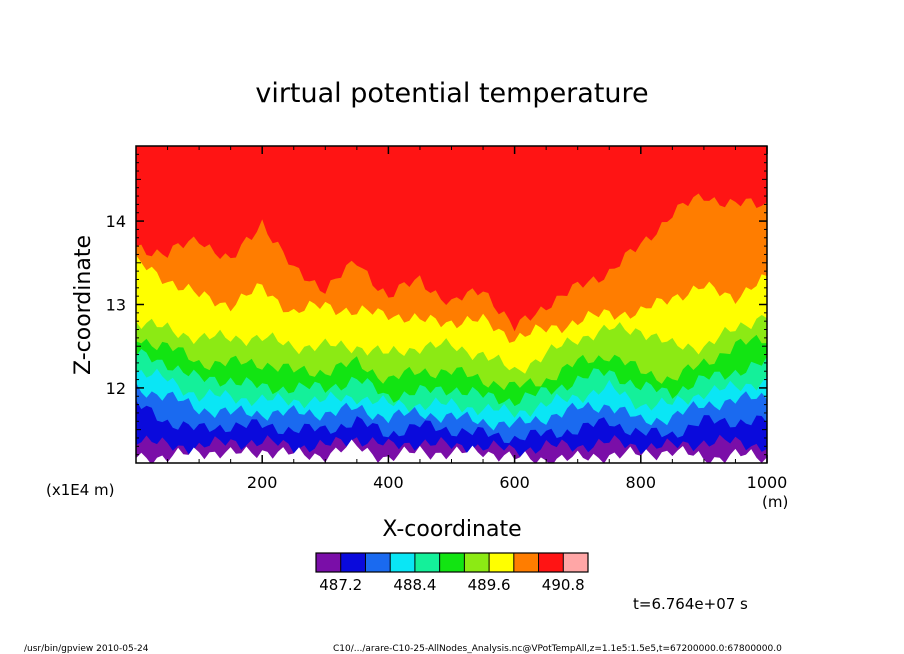 This screenshot has width=904, height=654. Describe the element at coordinates (641, 482) in the screenshot. I see `x-tick-label: 800` at that location.